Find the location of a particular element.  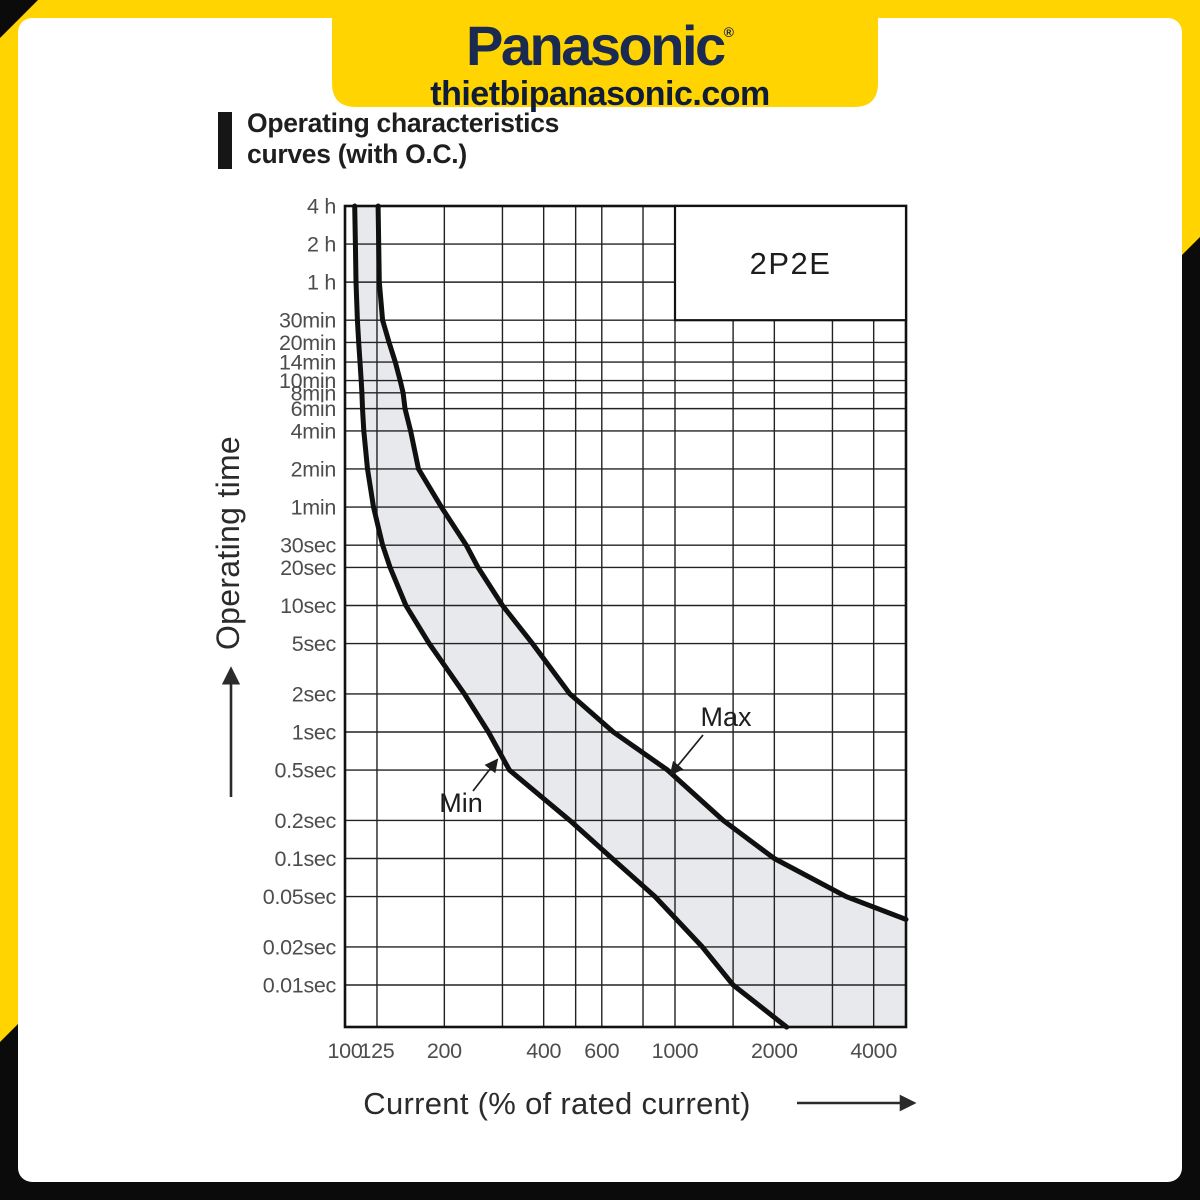

y-tick-label: 10sec is located at coordinates (308, 606).